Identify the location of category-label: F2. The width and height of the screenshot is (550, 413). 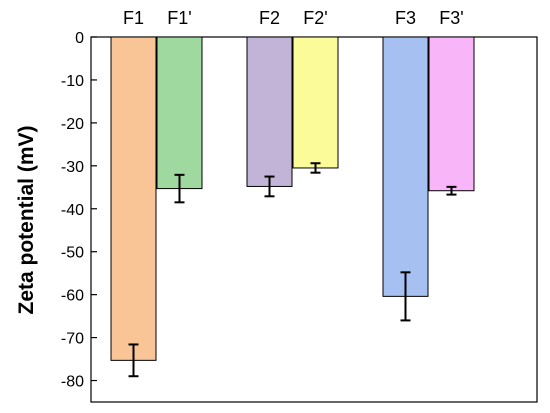
(269, 18).